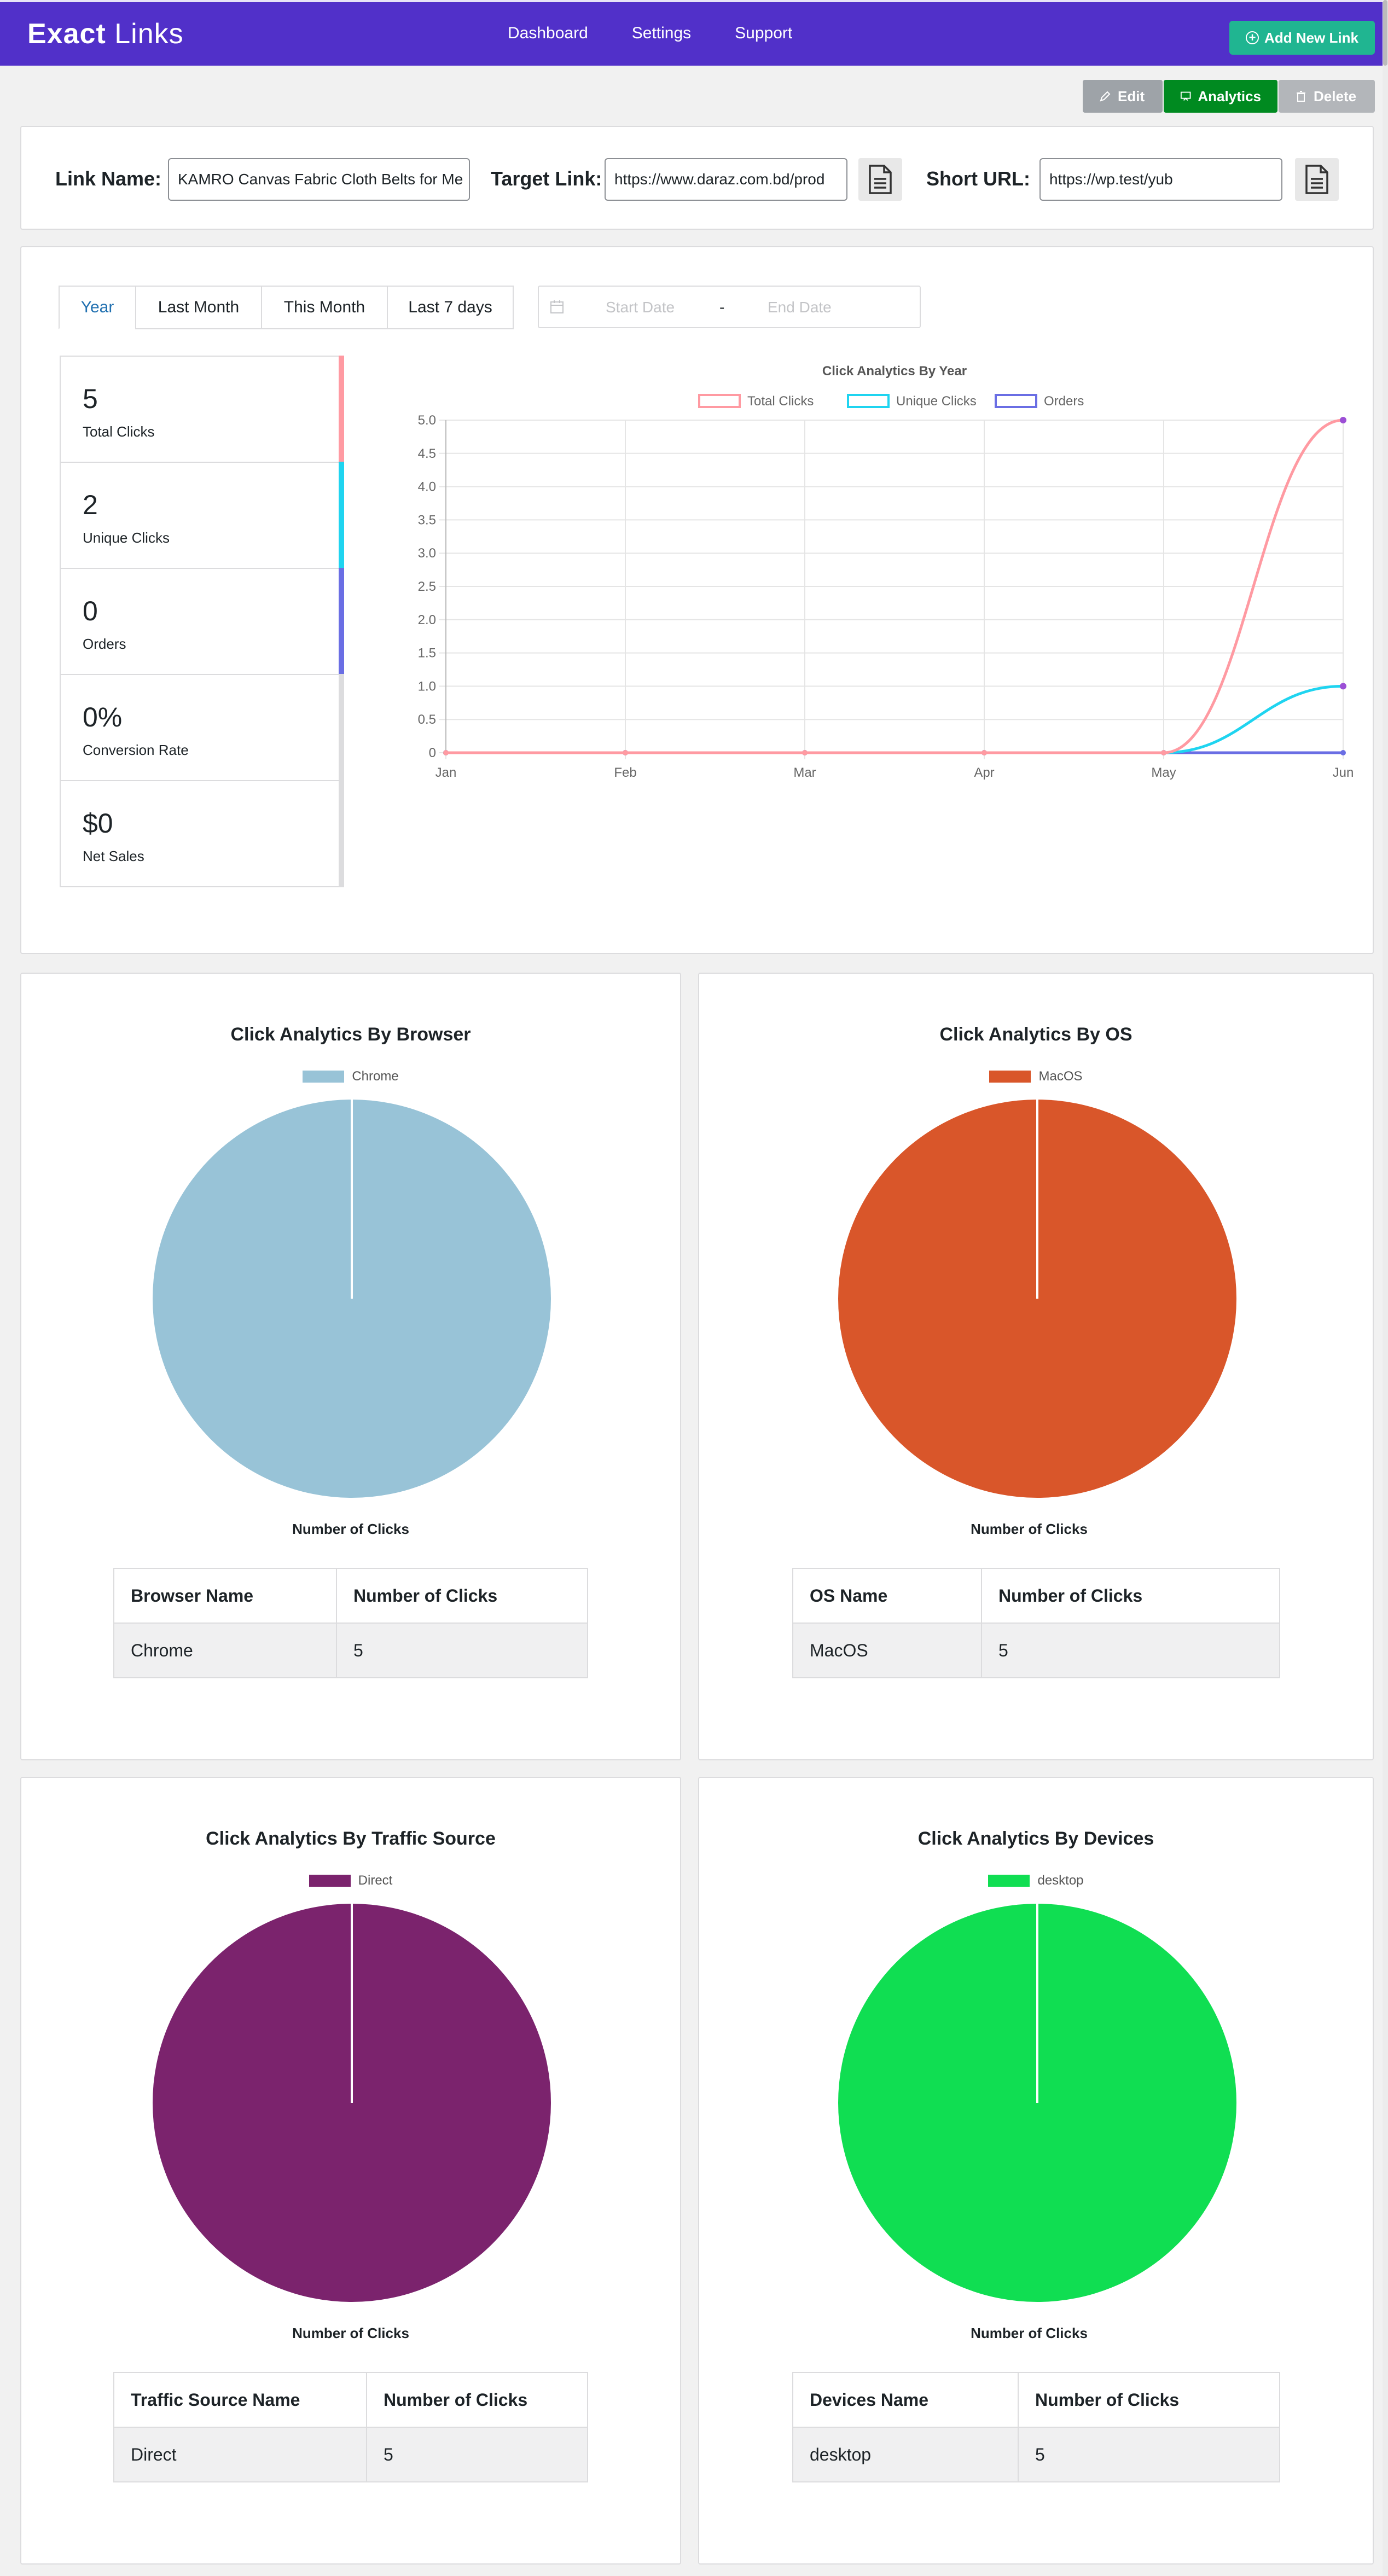  I want to click on target-link-label: Target Link:, so click(546, 178).